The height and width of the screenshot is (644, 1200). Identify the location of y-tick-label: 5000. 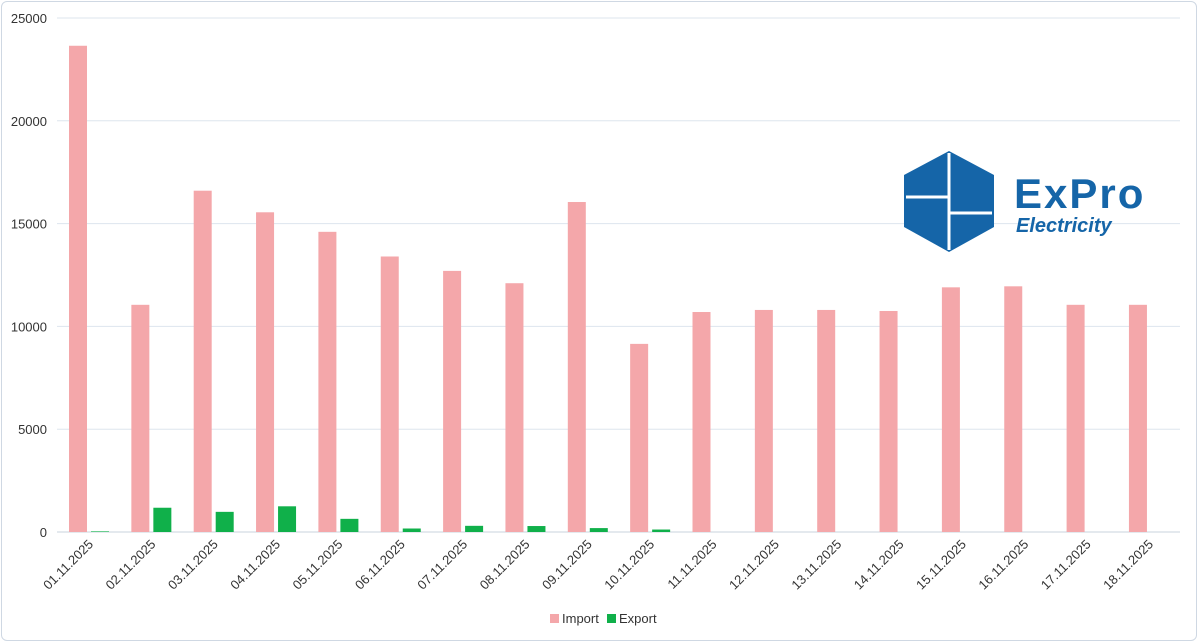
(32, 429).